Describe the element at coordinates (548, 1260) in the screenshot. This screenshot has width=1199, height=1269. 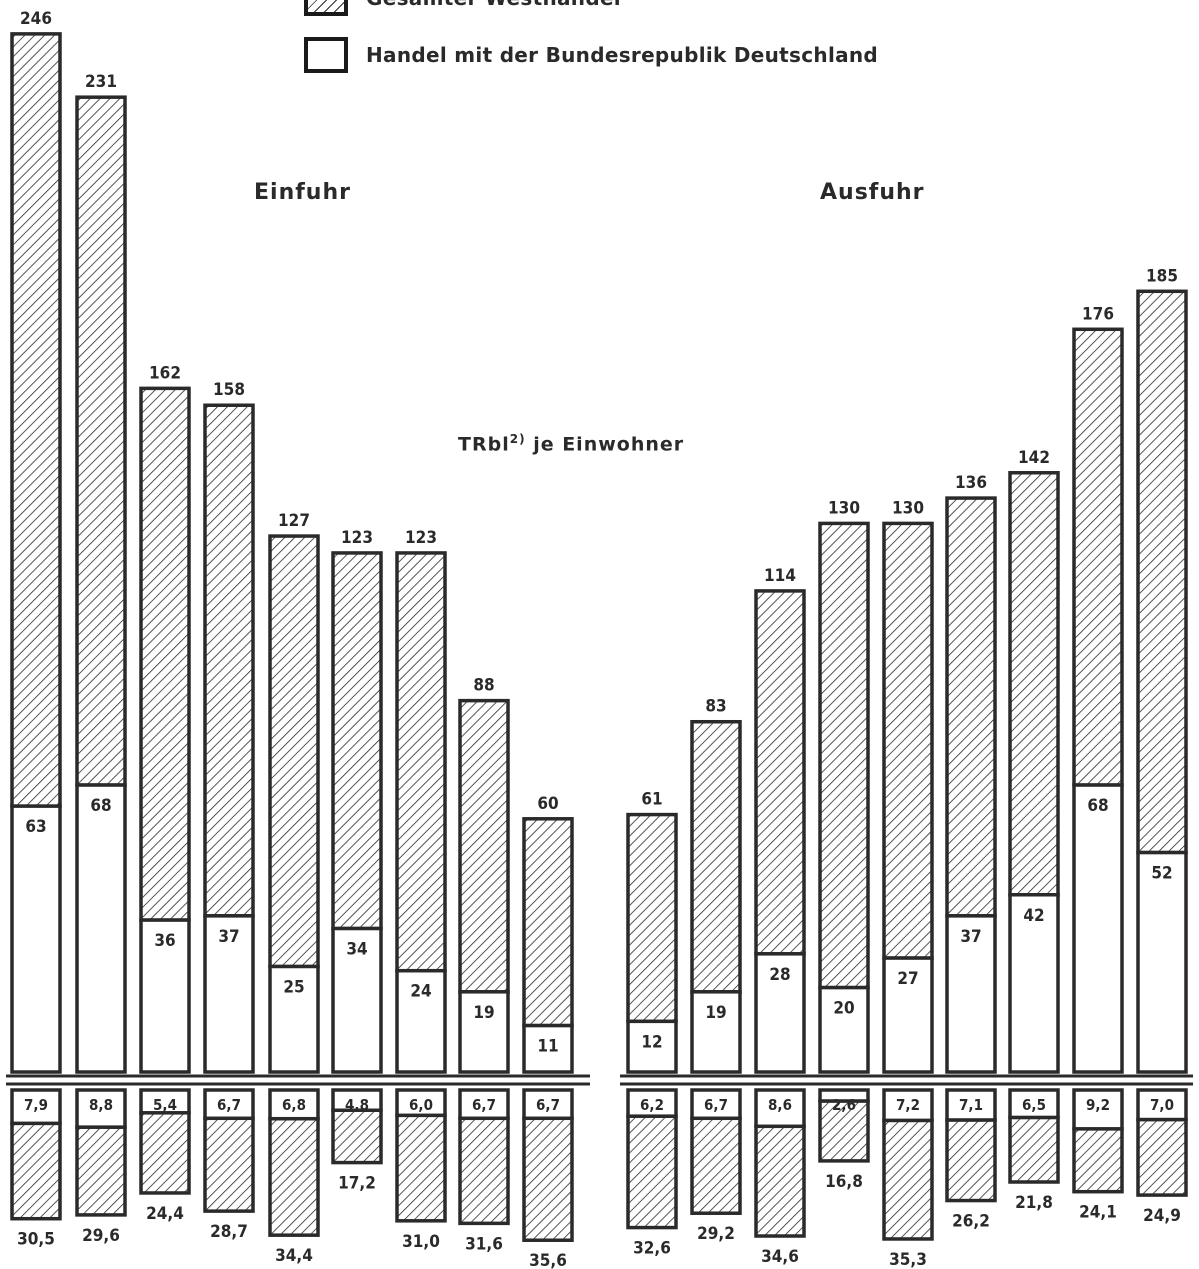
I see `lower-label-total-einfuhr: 35,6` at that location.